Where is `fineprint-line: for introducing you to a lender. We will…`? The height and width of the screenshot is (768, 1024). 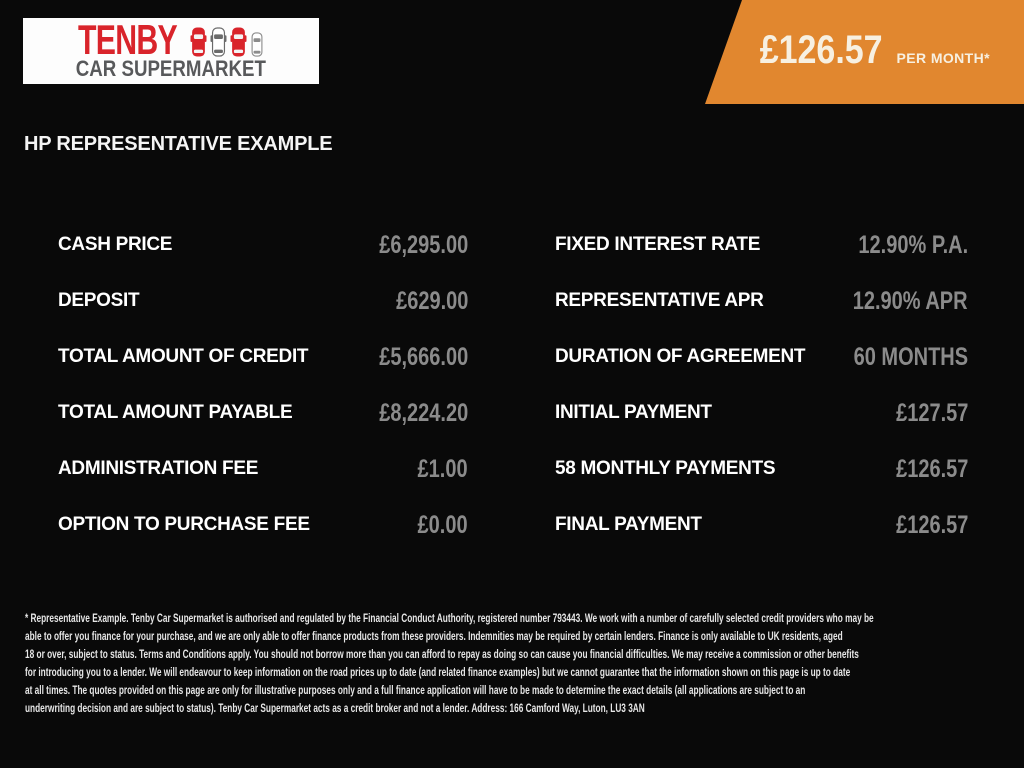
fineprint-line: for introducing you to a lender. We will… is located at coordinates (438, 673).